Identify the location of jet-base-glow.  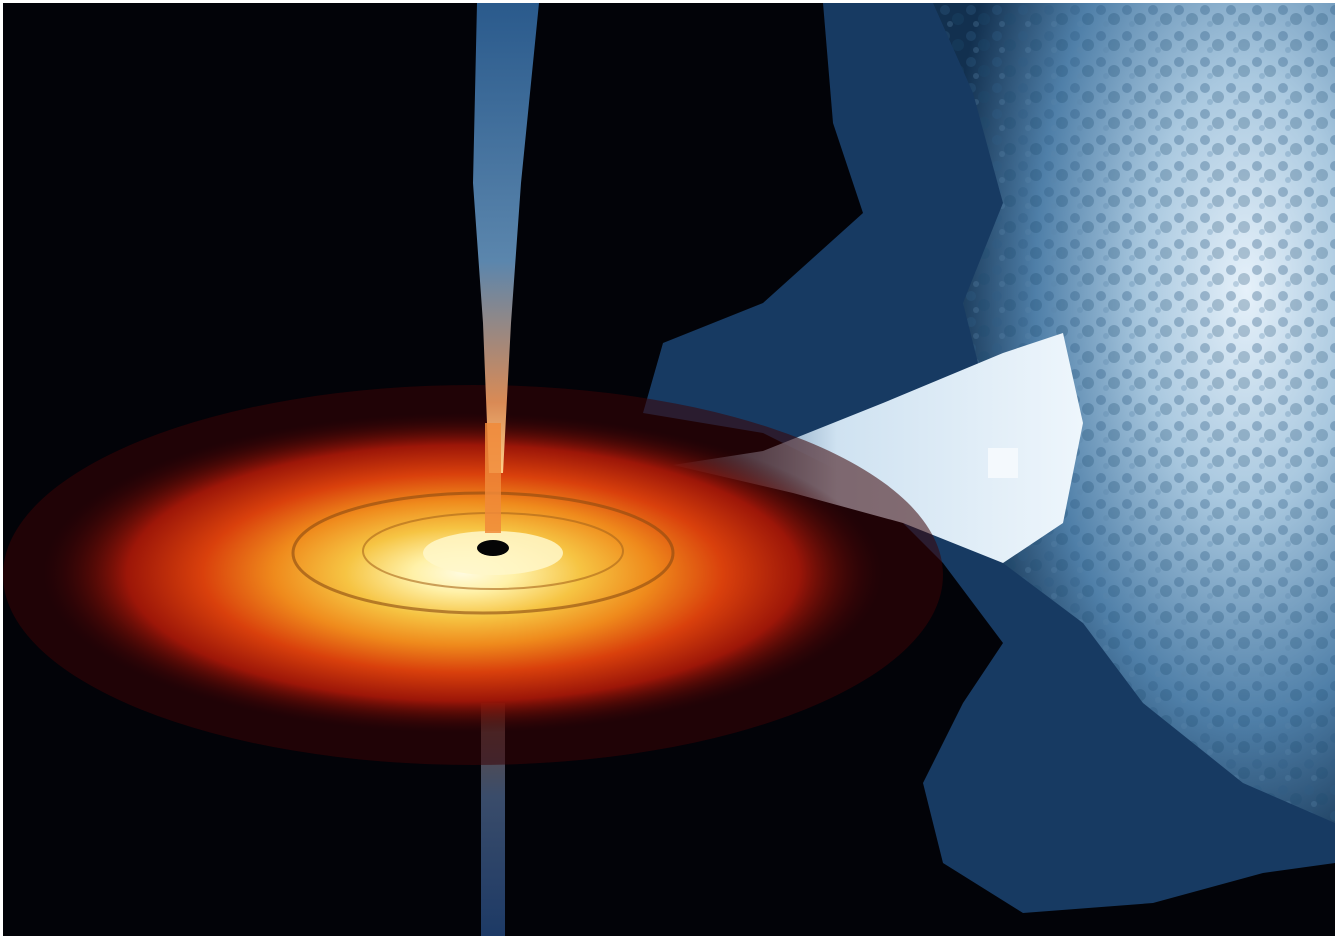
(493, 478).